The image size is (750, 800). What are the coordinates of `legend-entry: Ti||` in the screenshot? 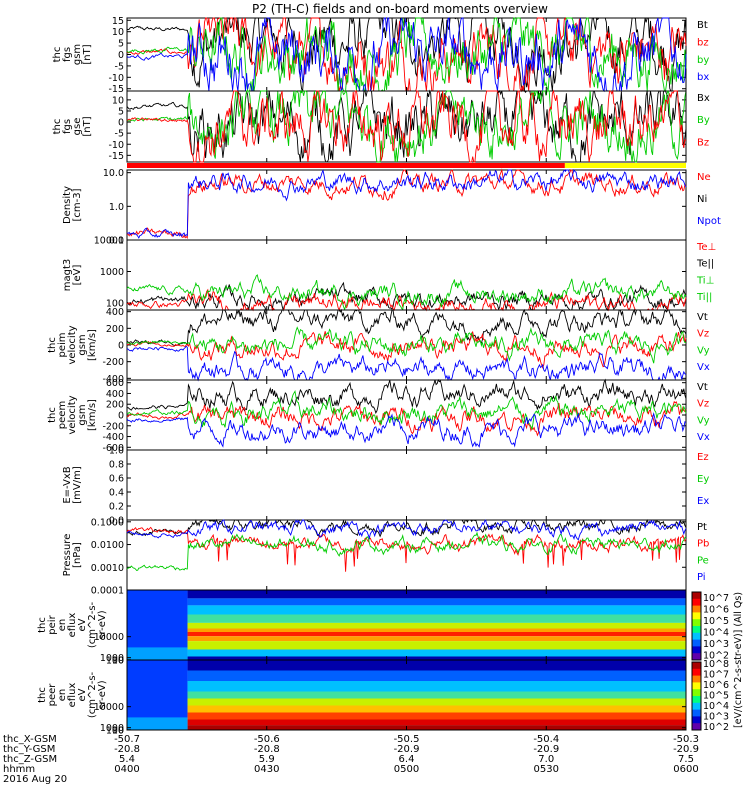 It's located at (704, 297).